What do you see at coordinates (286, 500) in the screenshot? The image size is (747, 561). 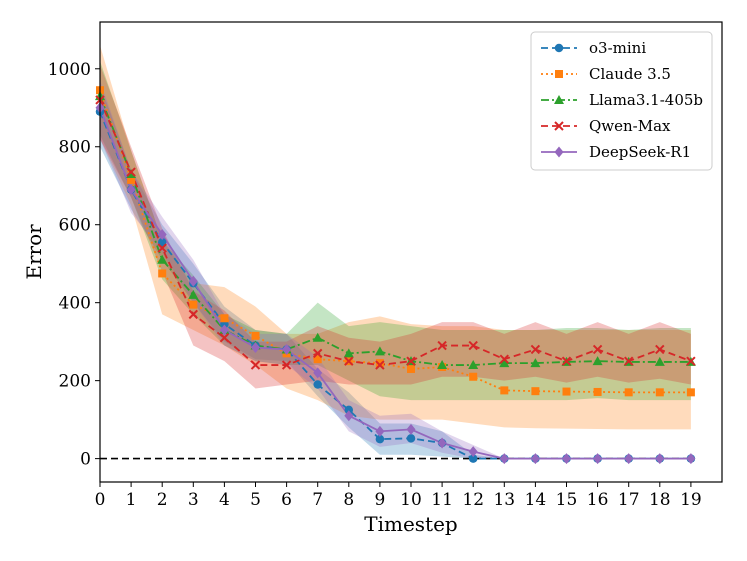 I see `x-tick-label-6: 6` at bounding box center [286, 500].